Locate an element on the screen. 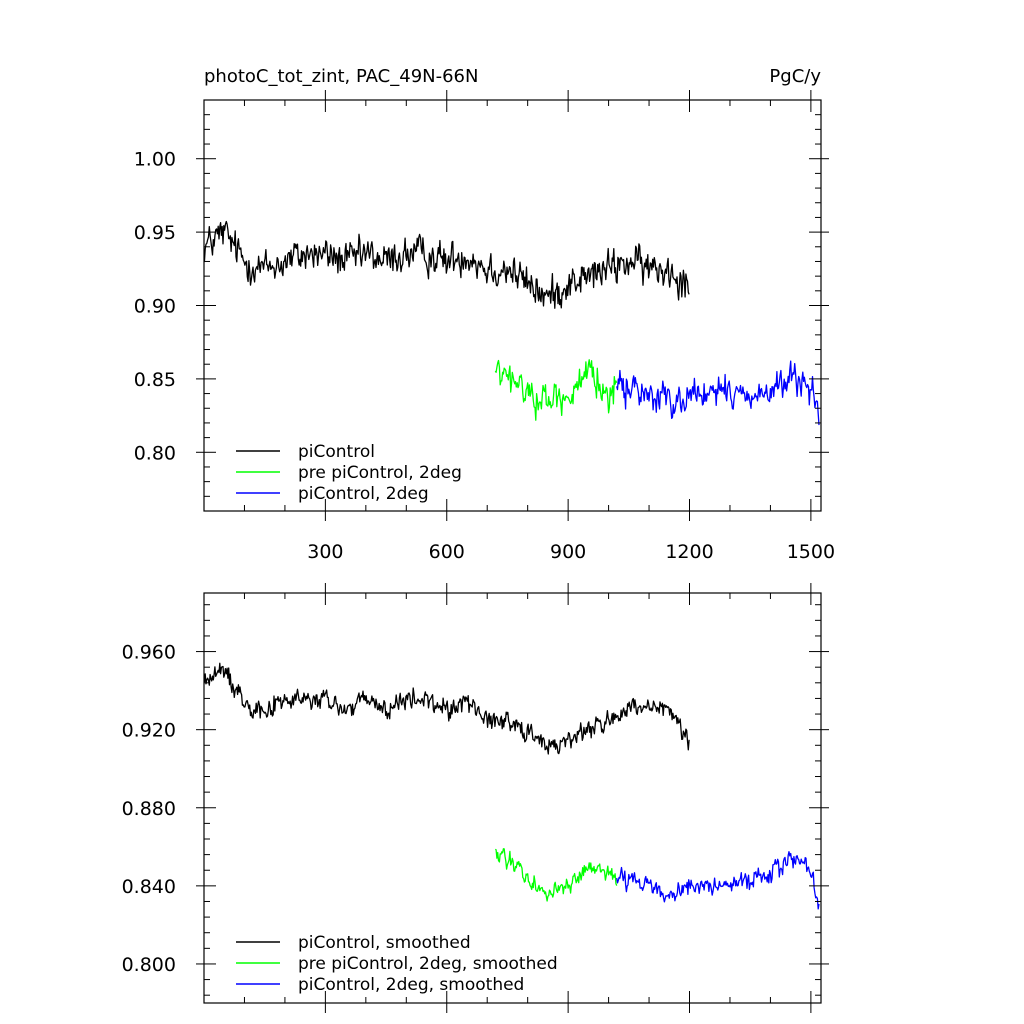 The height and width of the screenshot is (1024, 1024). legend-label: piControl is located at coordinates (336, 452).